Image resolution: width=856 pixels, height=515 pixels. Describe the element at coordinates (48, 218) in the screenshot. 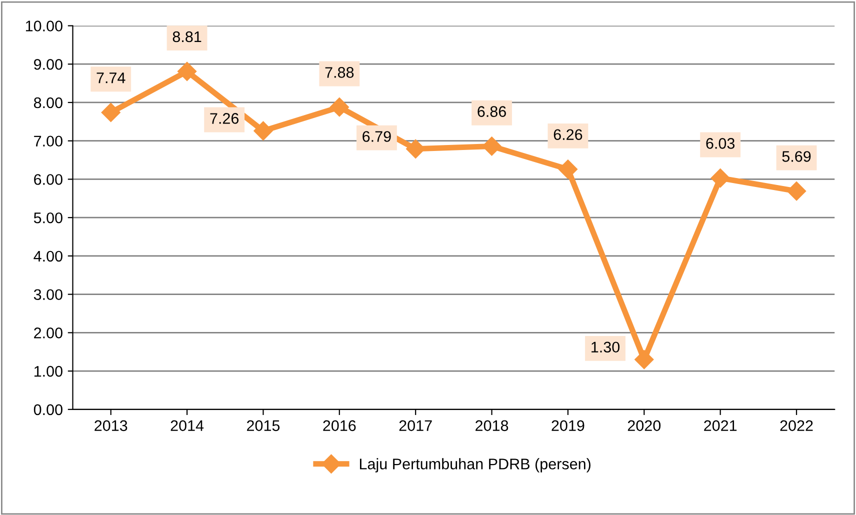

I see `y-tick-label: 5.00` at that location.